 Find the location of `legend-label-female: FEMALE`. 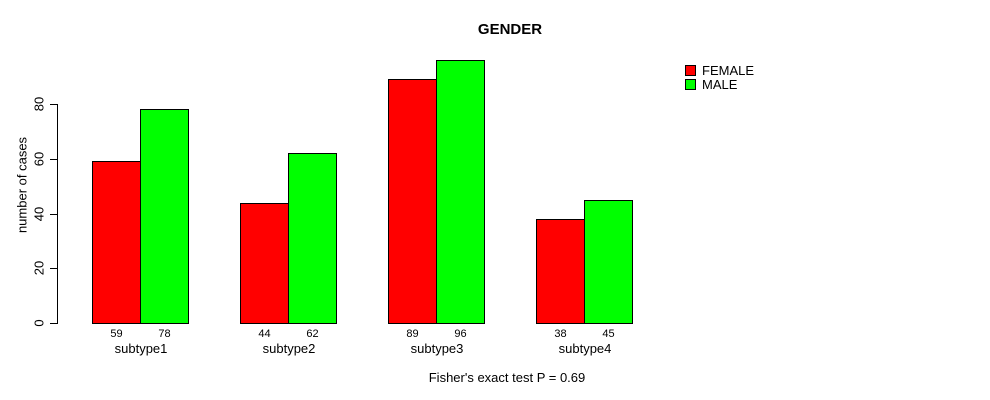

legend-label-female: FEMALE is located at coordinates (728, 70).